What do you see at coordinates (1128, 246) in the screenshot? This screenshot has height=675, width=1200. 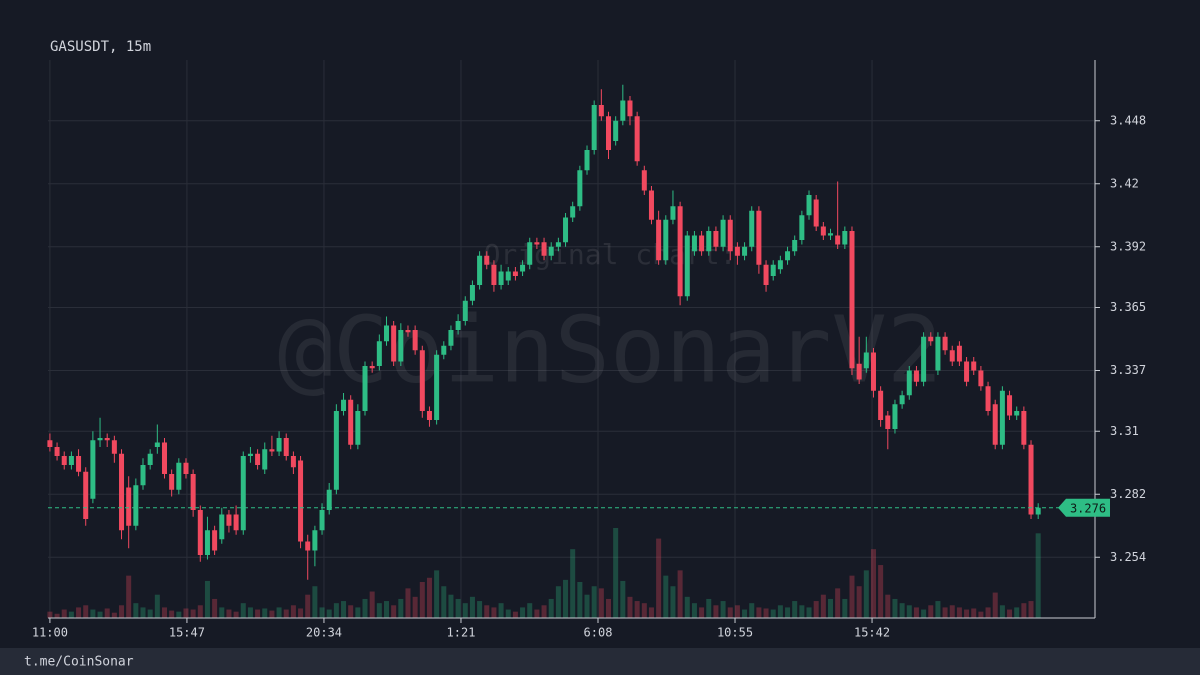 I see `y-tick-label: 3.392` at bounding box center [1128, 246].